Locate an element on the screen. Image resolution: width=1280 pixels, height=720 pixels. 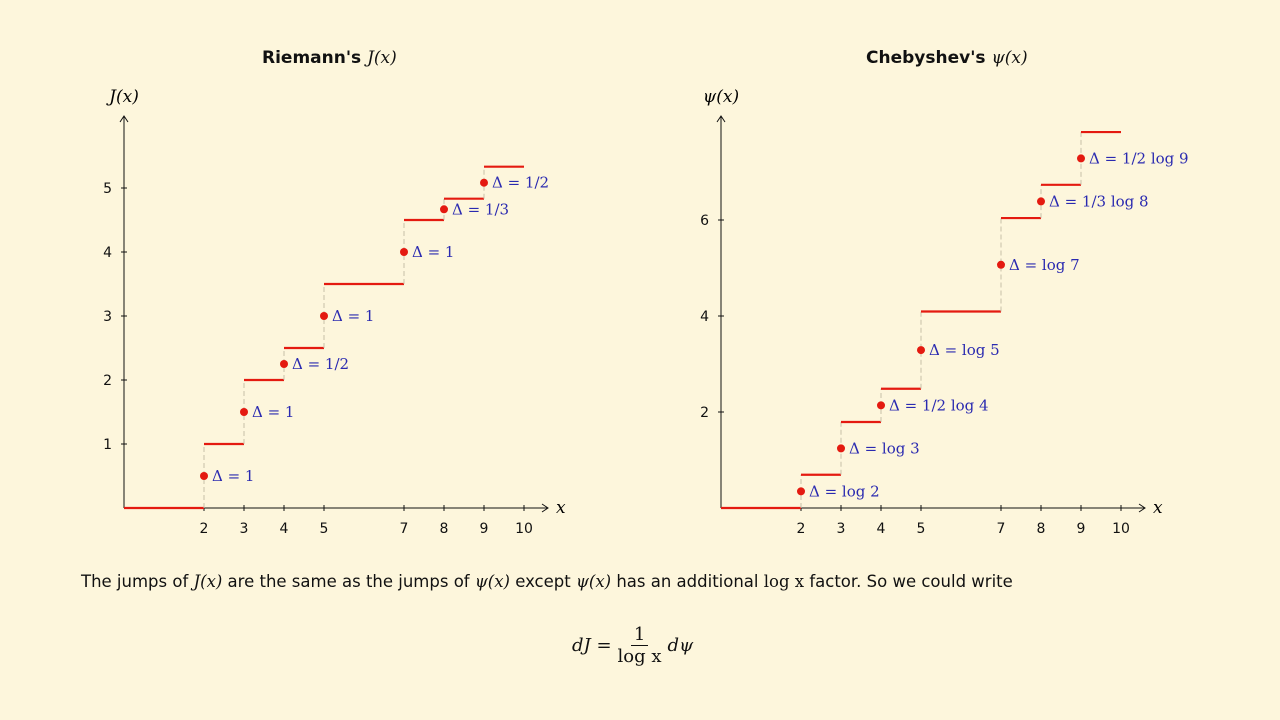
title-prefix: Chebyshev's is located at coordinates (926, 58).